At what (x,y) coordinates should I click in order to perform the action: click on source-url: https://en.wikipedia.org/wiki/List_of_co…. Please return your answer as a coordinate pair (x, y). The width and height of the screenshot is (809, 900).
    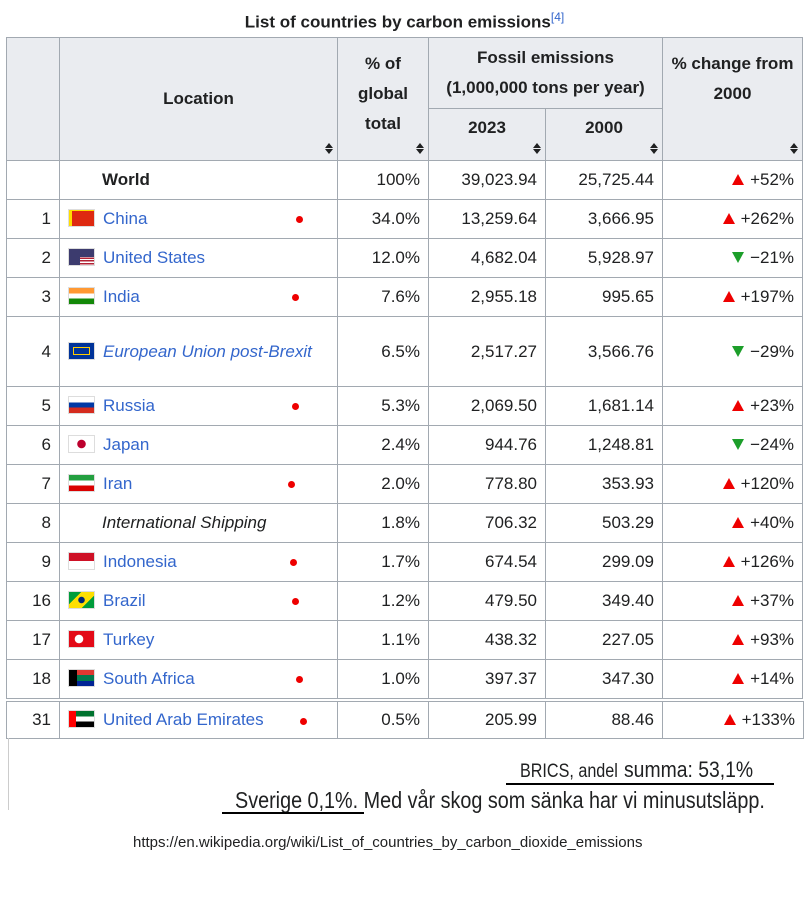
    Looking at the image, I should click on (388, 842).